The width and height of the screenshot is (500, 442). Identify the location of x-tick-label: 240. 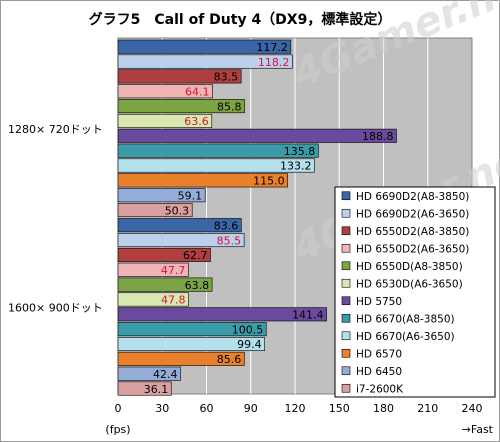
(472, 408).